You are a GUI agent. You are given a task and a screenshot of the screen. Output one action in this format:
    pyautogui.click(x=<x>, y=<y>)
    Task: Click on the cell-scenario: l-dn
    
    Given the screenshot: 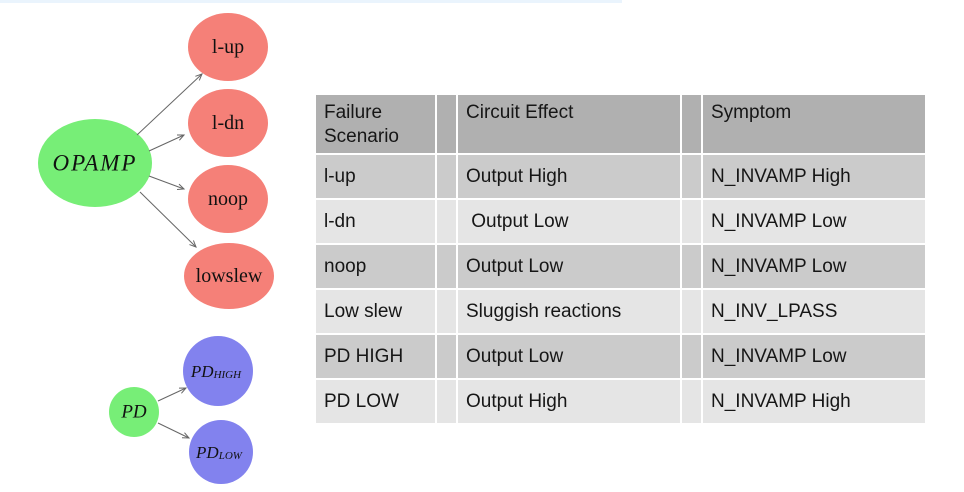 What is the action you would take?
    pyautogui.click(x=375, y=221)
    